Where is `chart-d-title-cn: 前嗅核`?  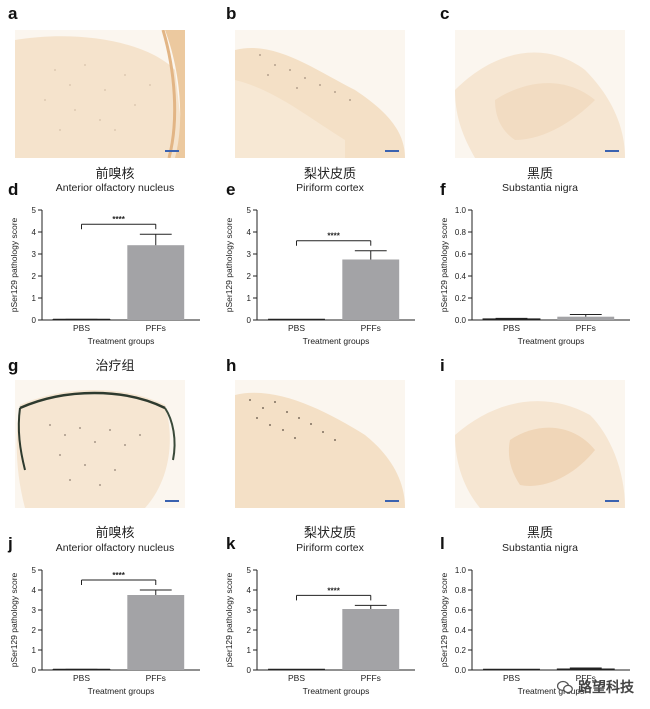 chart-d-title-cn: 前嗅核 is located at coordinates (115, 174).